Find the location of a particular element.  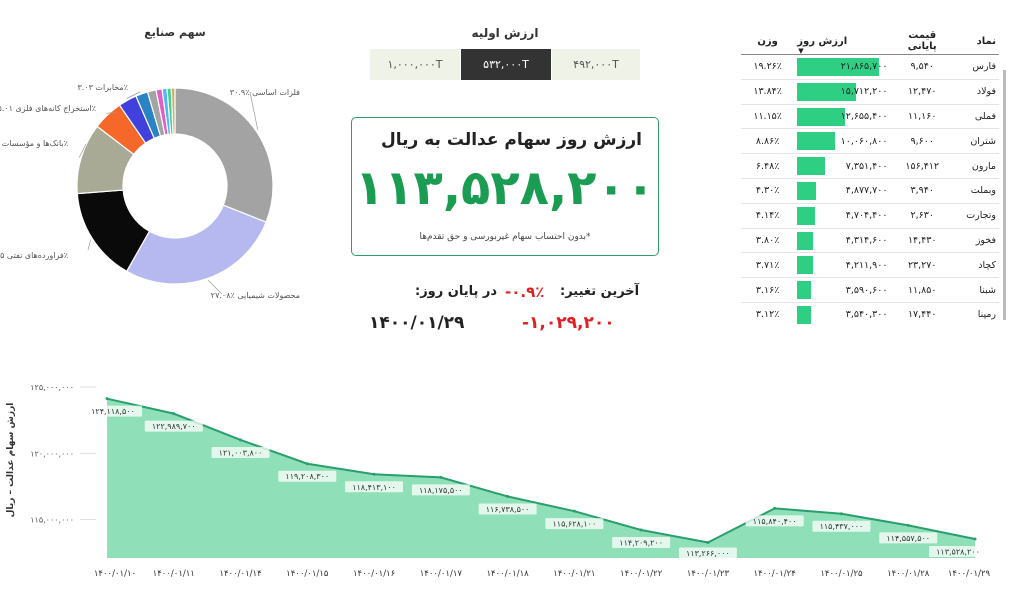

data-label: ۱۱۴,۲۰۹,۲۰۰ is located at coordinates (641, 542).